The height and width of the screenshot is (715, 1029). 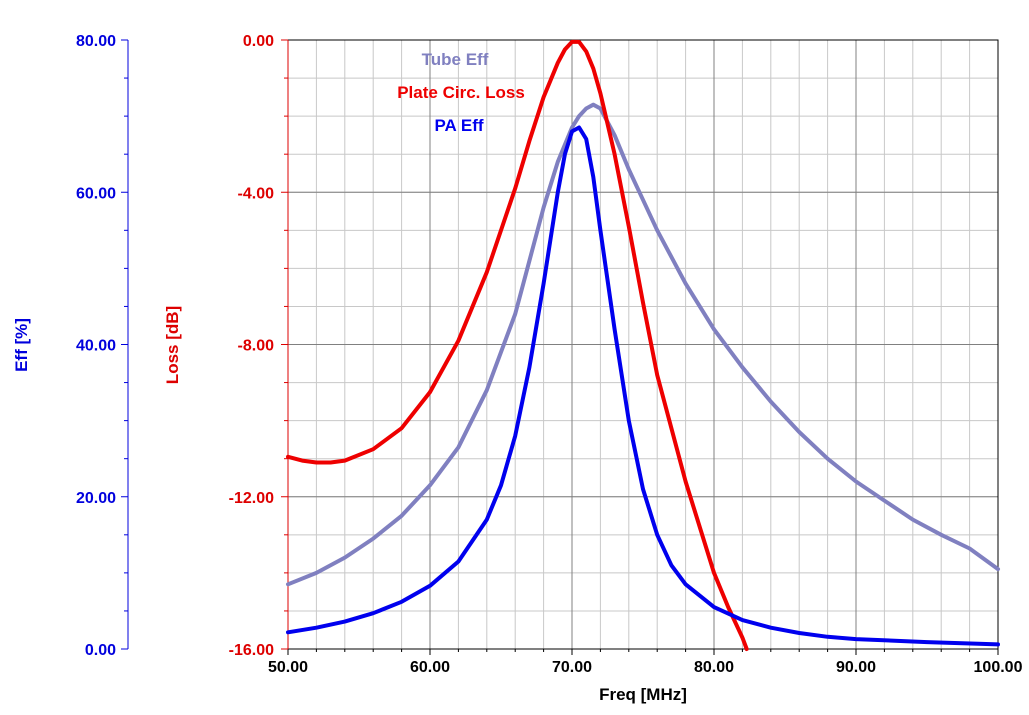 What do you see at coordinates (572, 667) in the screenshot?
I see `x-tick-label: 70.00` at bounding box center [572, 667].